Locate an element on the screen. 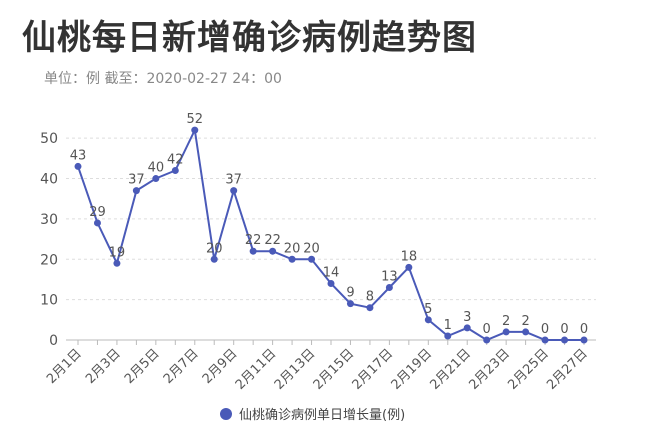 The image size is (662, 432). legend-marker is located at coordinates (226, 413).